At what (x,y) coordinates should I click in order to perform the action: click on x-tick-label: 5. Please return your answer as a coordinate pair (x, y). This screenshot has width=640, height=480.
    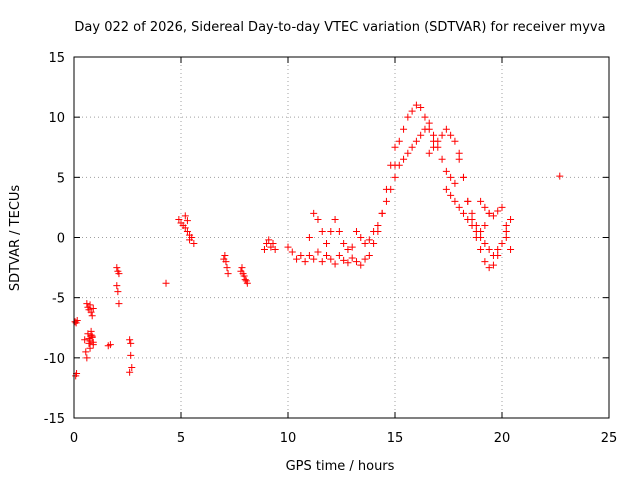
    Looking at the image, I should click on (181, 438).